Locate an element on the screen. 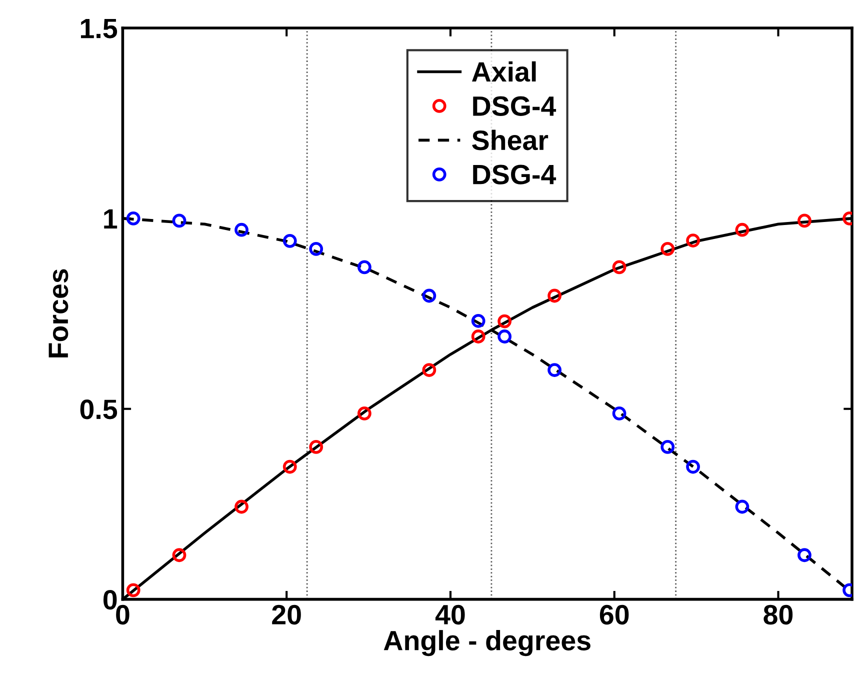 The height and width of the screenshot is (688, 857). x-tick-label: 60 is located at coordinates (614, 614).